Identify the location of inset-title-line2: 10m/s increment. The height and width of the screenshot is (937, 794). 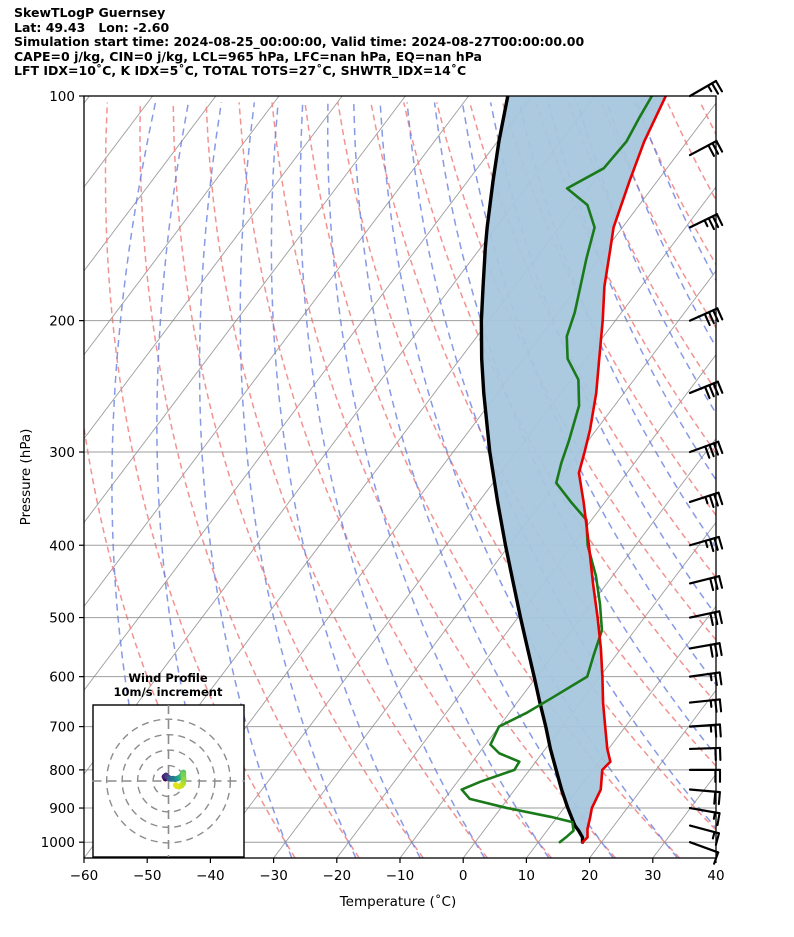
(168, 692).